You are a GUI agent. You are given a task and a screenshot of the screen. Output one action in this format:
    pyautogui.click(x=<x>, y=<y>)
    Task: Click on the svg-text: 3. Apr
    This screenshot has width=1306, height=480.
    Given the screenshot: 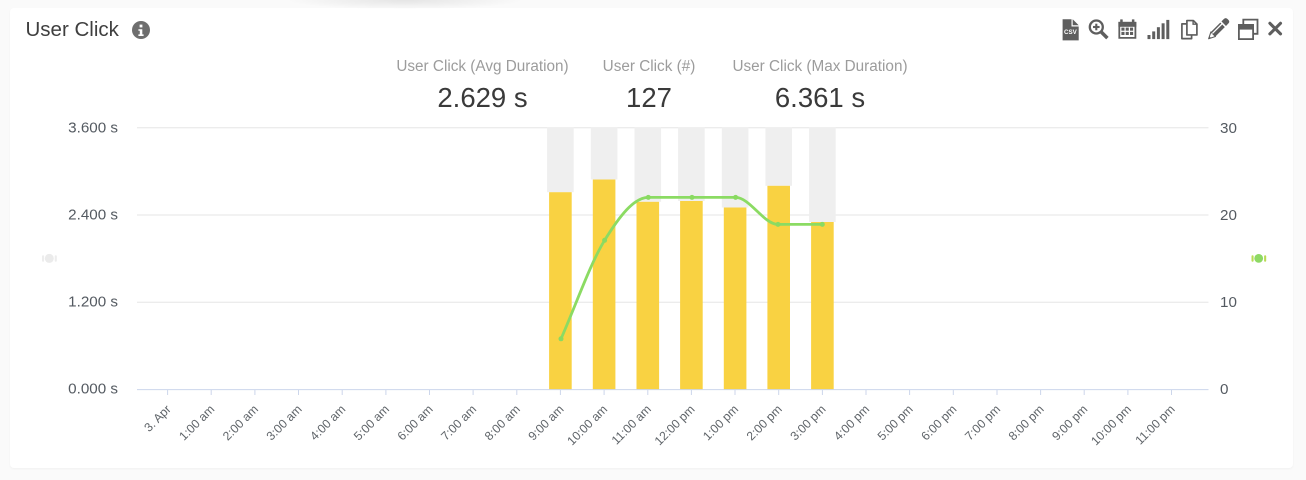 What is the action you would take?
    pyautogui.click(x=157, y=418)
    